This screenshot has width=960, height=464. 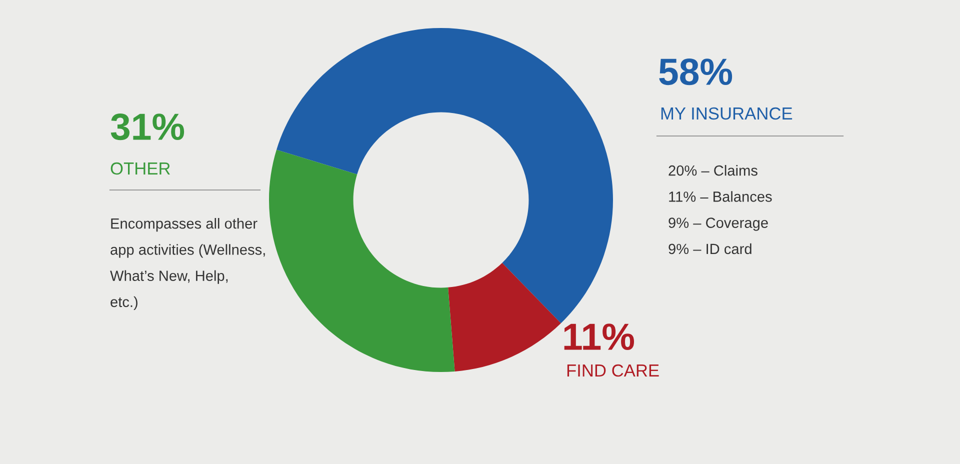 What do you see at coordinates (599, 337) in the screenshot?
I see `data-label: 11%` at bounding box center [599, 337].